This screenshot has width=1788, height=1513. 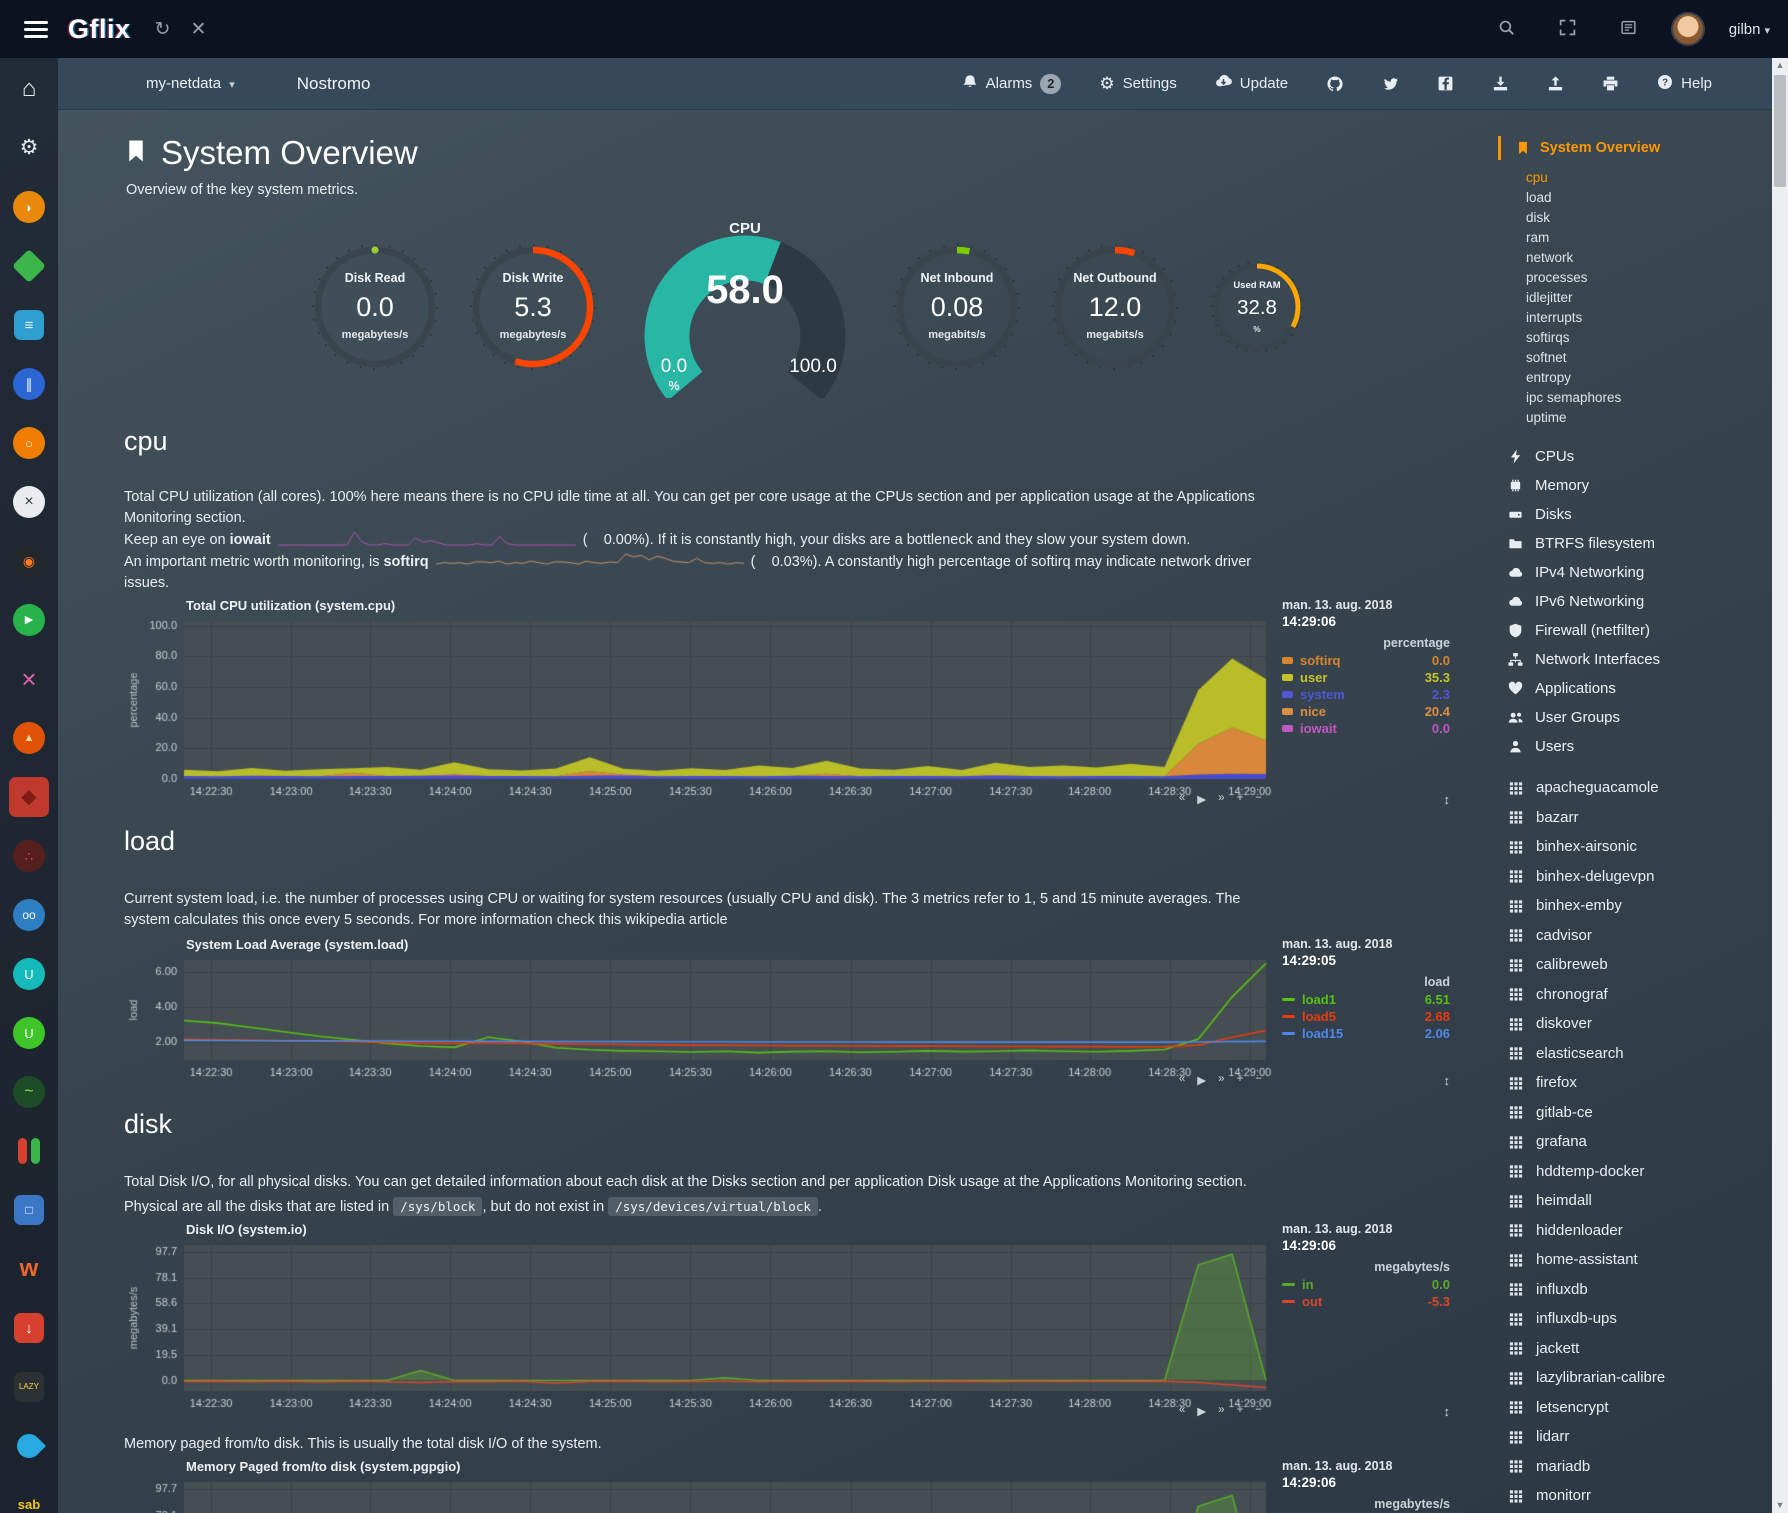 I want to click on refresh-icon: ↻, so click(x=162, y=29).